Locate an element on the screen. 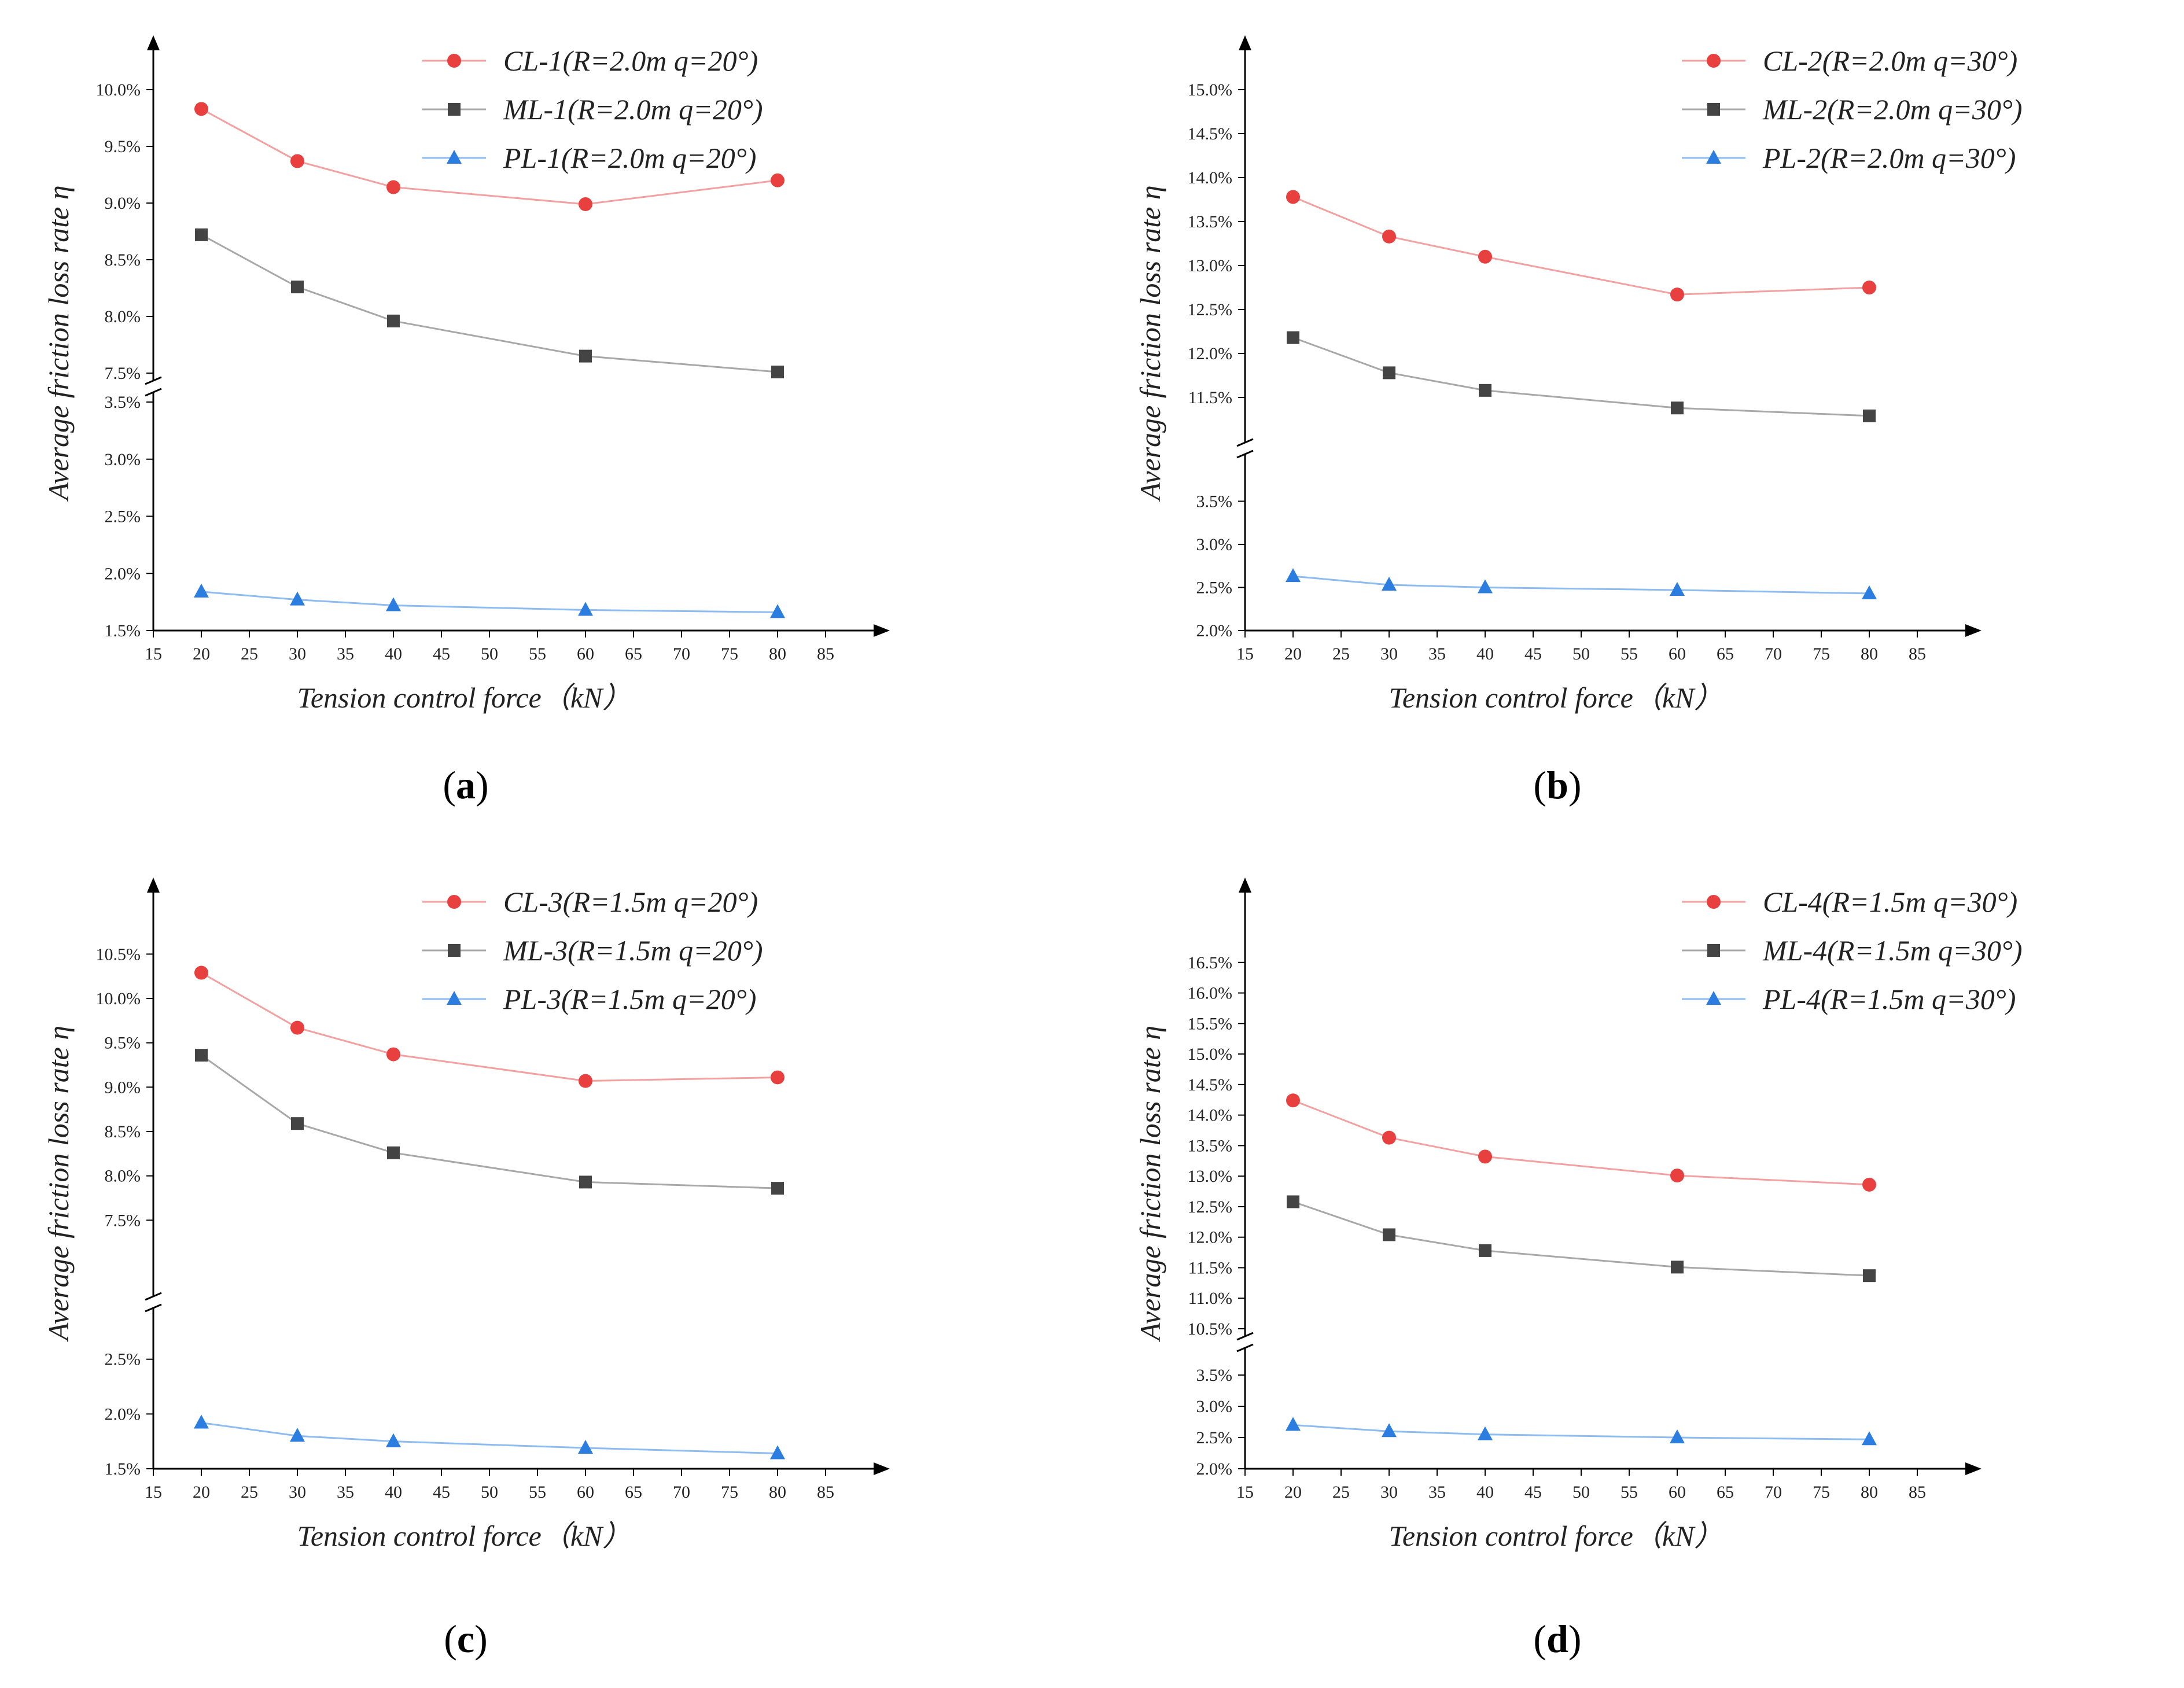 The width and height of the screenshot is (2184, 1688). y-tick-label: 8.5% is located at coordinates (123, 260).